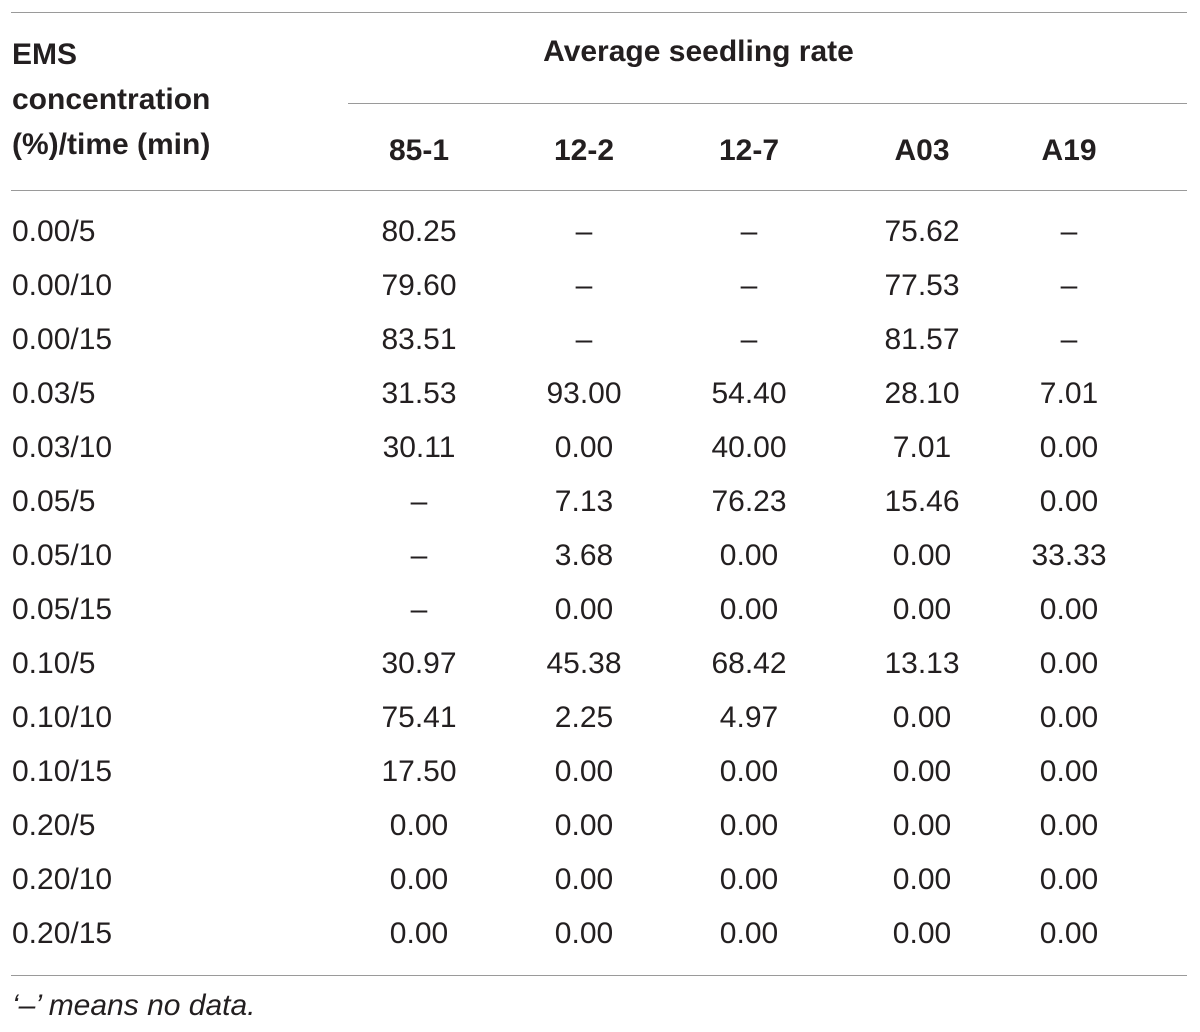 The width and height of the screenshot is (1200, 1032). Describe the element at coordinates (584, 150) in the screenshot. I see `column-header-12-2: 12-2` at that location.